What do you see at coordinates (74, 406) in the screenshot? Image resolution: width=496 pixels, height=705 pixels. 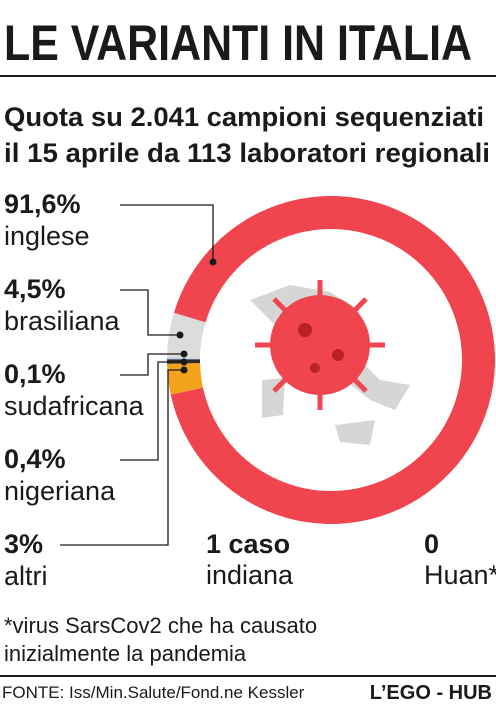 I see `category-label: sudafricana` at bounding box center [74, 406].